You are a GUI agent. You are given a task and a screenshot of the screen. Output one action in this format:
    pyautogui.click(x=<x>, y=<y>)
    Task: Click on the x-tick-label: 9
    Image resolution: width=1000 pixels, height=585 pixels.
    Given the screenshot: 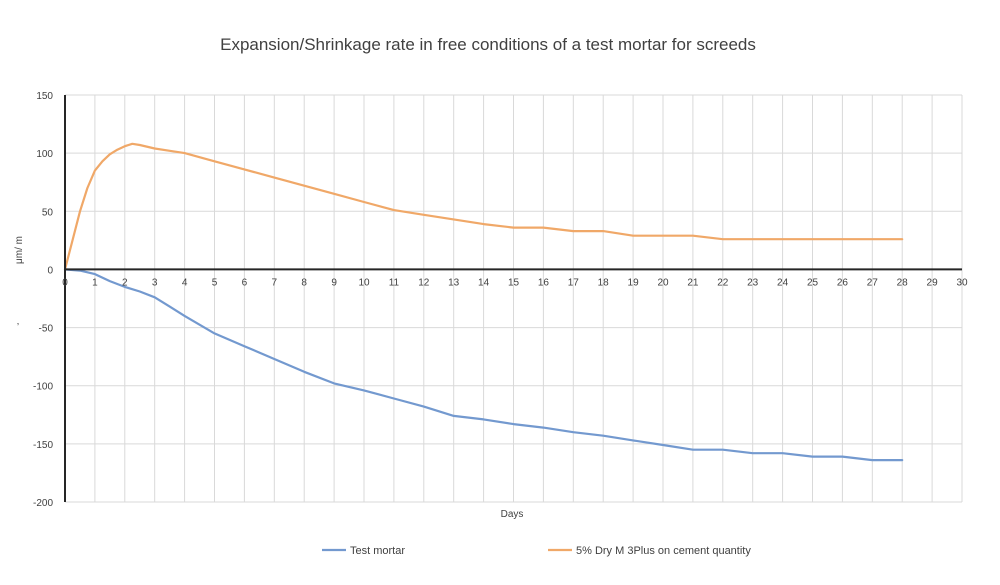 What is the action you would take?
    pyautogui.click(x=334, y=282)
    